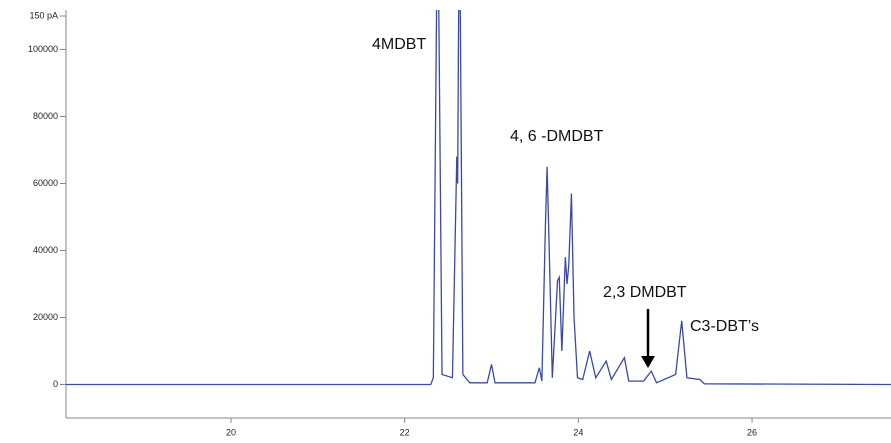  What do you see at coordinates (45, 183) in the screenshot?
I see `y-tick-label: 60000` at bounding box center [45, 183].